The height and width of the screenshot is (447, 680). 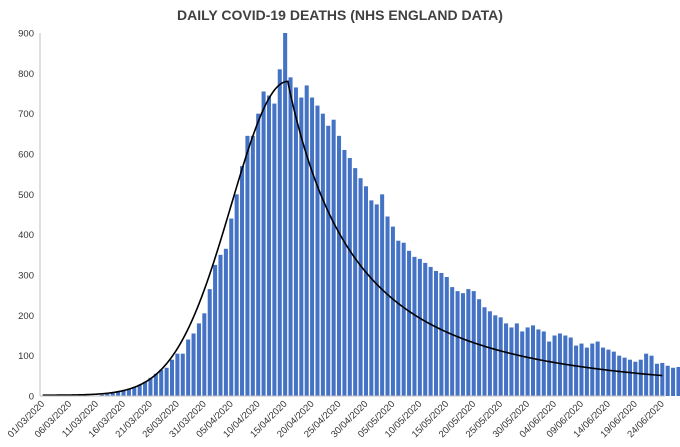 I want to click on y-tick-label: 500, so click(x=26, y=195).